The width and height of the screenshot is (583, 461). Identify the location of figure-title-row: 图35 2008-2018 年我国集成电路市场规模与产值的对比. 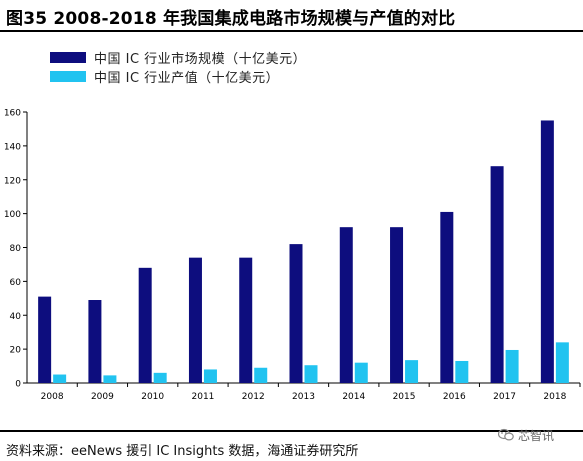
(291, 15).